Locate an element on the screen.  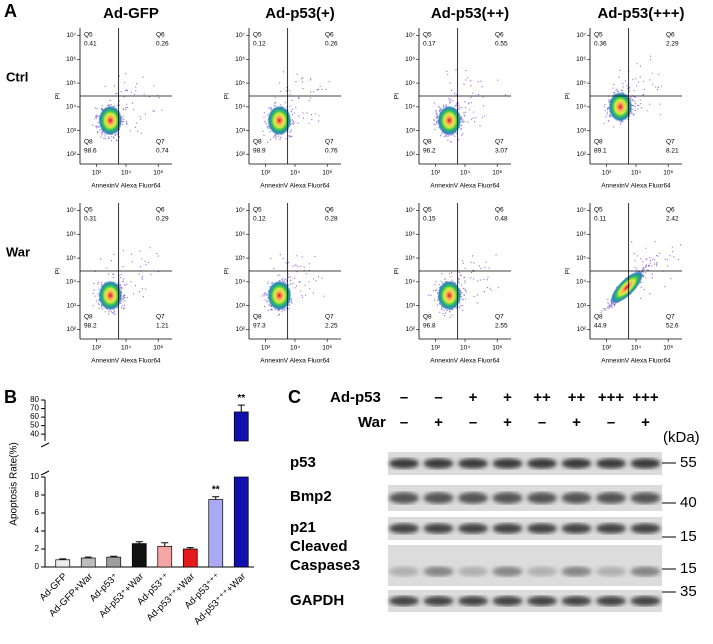
quadrant-percent: 0.11 is located at coordinates (600, 219).